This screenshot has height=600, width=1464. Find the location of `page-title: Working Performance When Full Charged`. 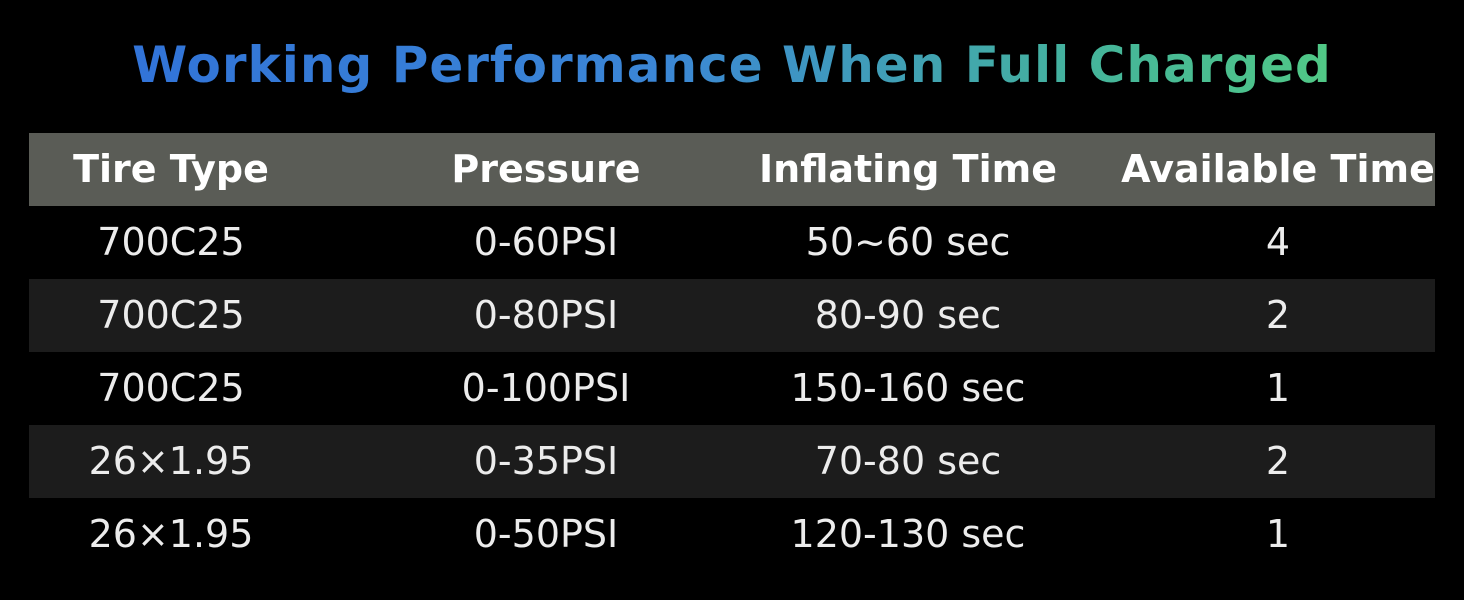

page-title: Working Performance When Full Charged is located at coordinates (732, 65).